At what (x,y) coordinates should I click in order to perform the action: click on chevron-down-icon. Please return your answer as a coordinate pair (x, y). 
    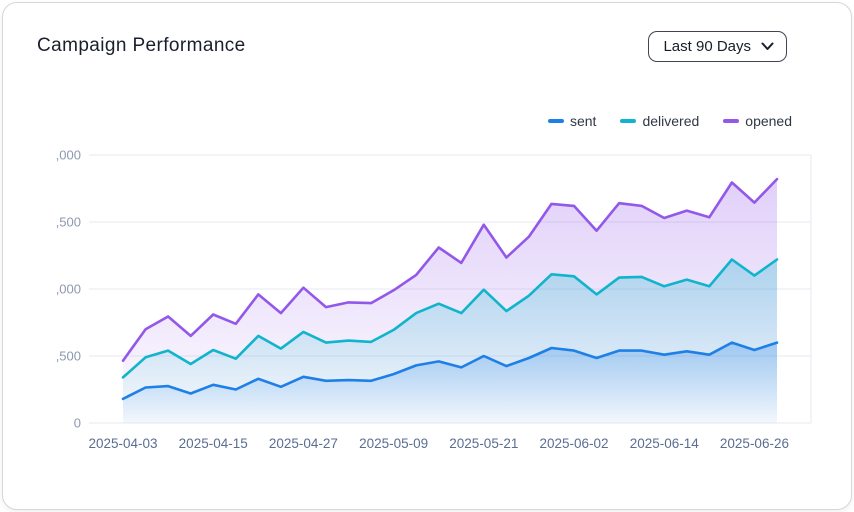
    Looking at the image, I should click on (767, 46).